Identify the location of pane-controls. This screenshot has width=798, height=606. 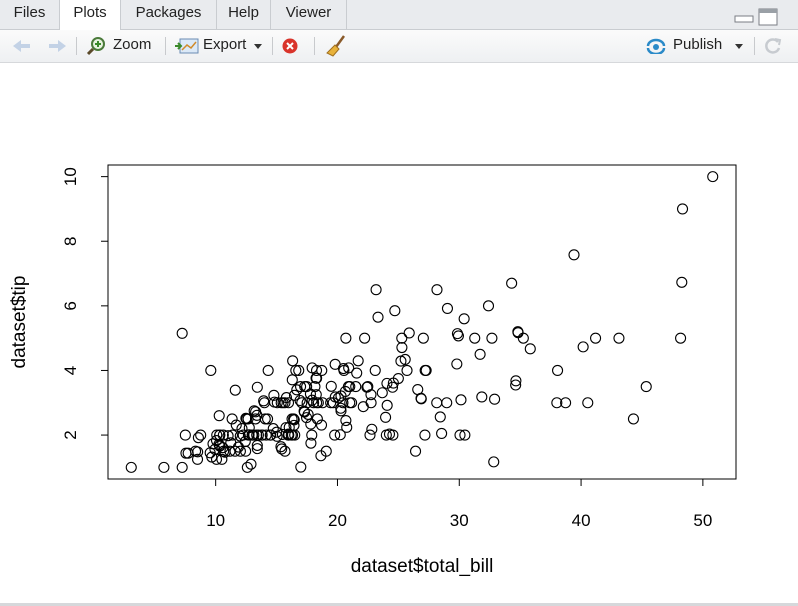
(757, 17).